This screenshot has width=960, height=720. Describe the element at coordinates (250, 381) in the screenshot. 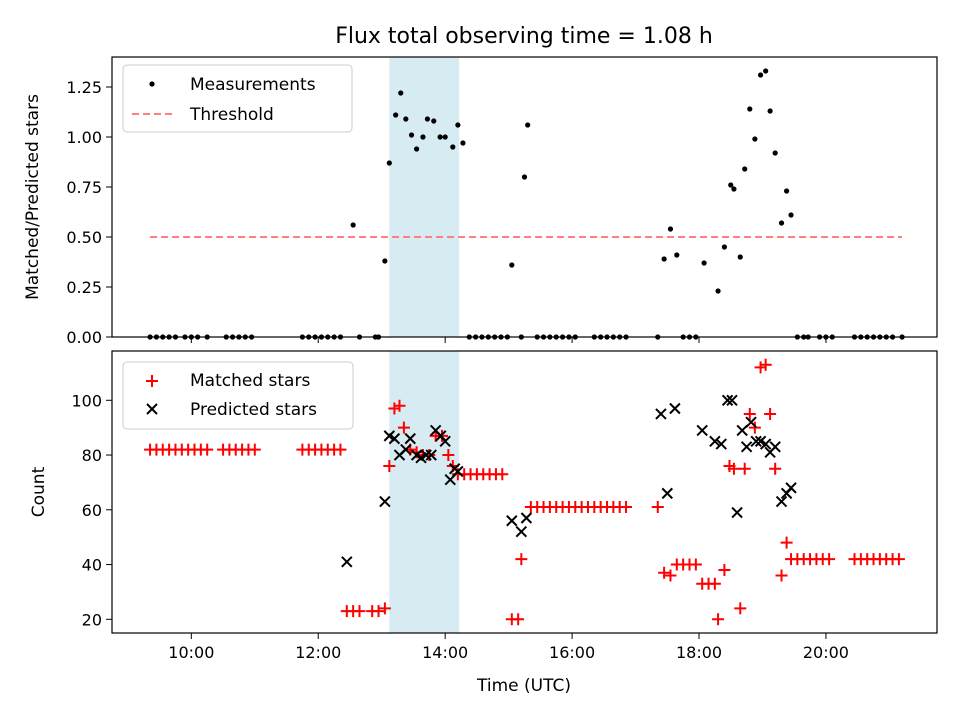

I see `legend-matched-label: Matched stars` at that location.